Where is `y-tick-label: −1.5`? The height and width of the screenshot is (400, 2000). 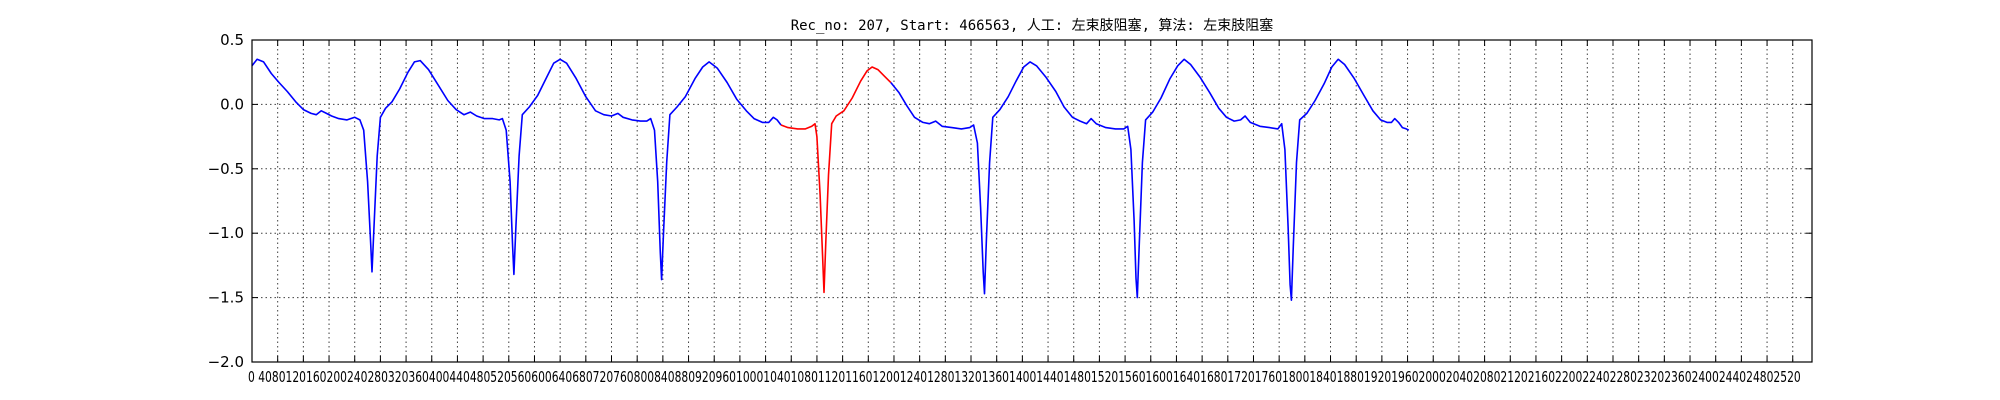
y-tick-label: −1.5 is located at coordinates (226, 298).